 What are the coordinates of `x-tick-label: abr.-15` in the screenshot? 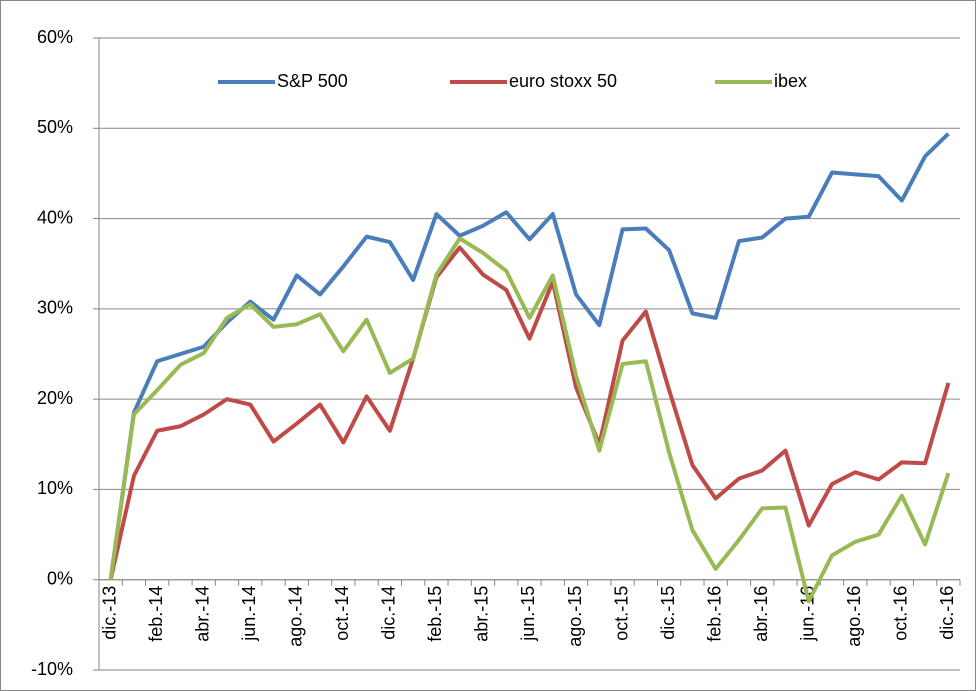 It's located at (482, 614).